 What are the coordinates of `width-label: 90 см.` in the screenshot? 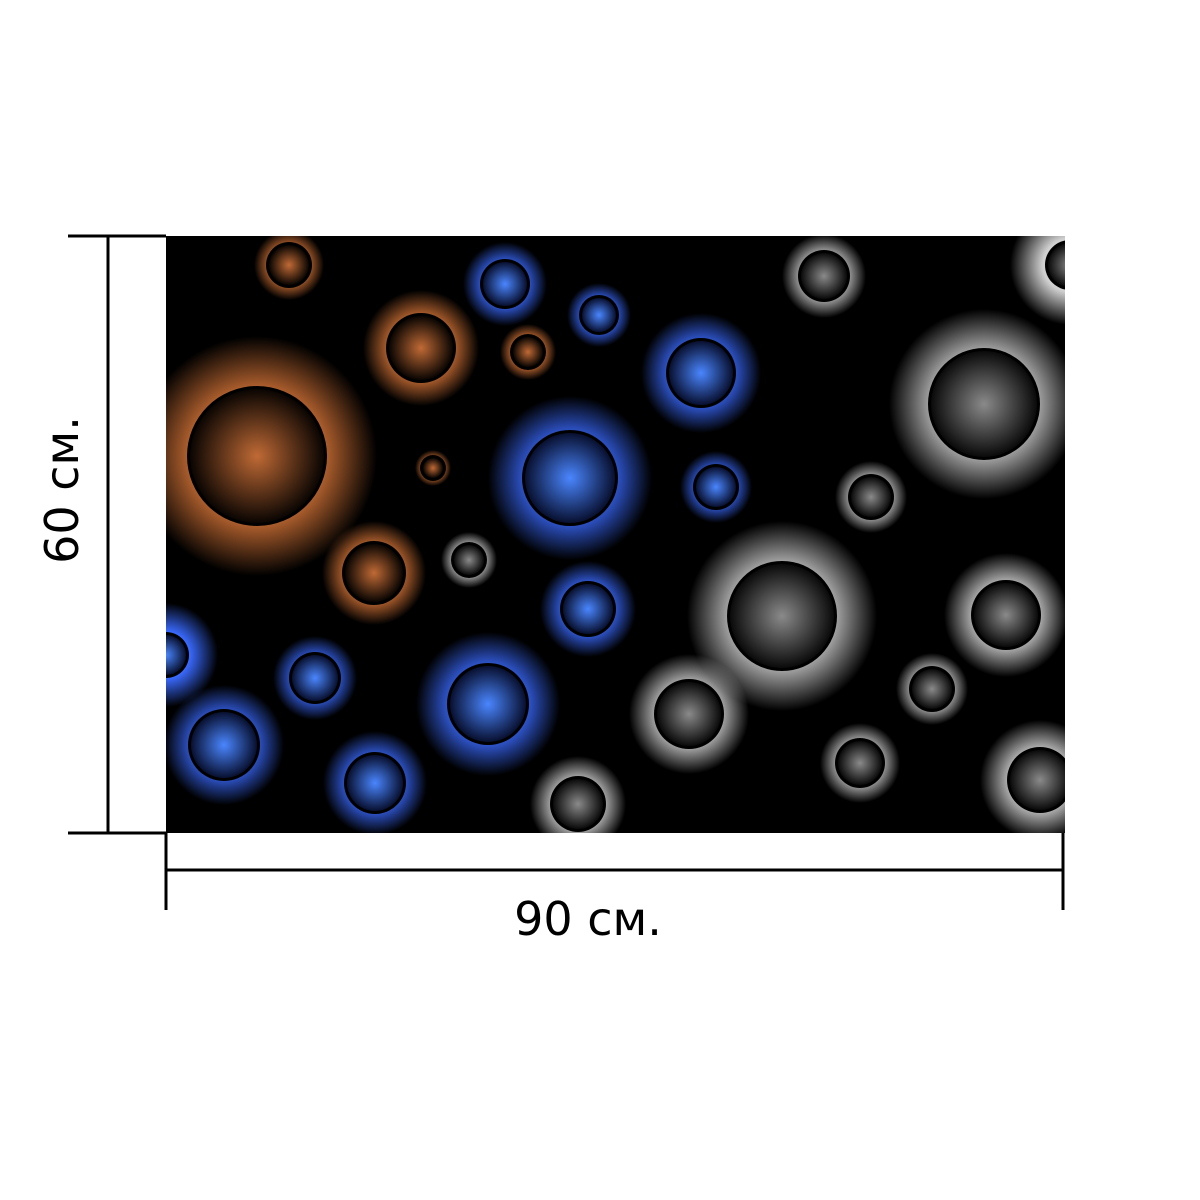 It's located at (588, 919).